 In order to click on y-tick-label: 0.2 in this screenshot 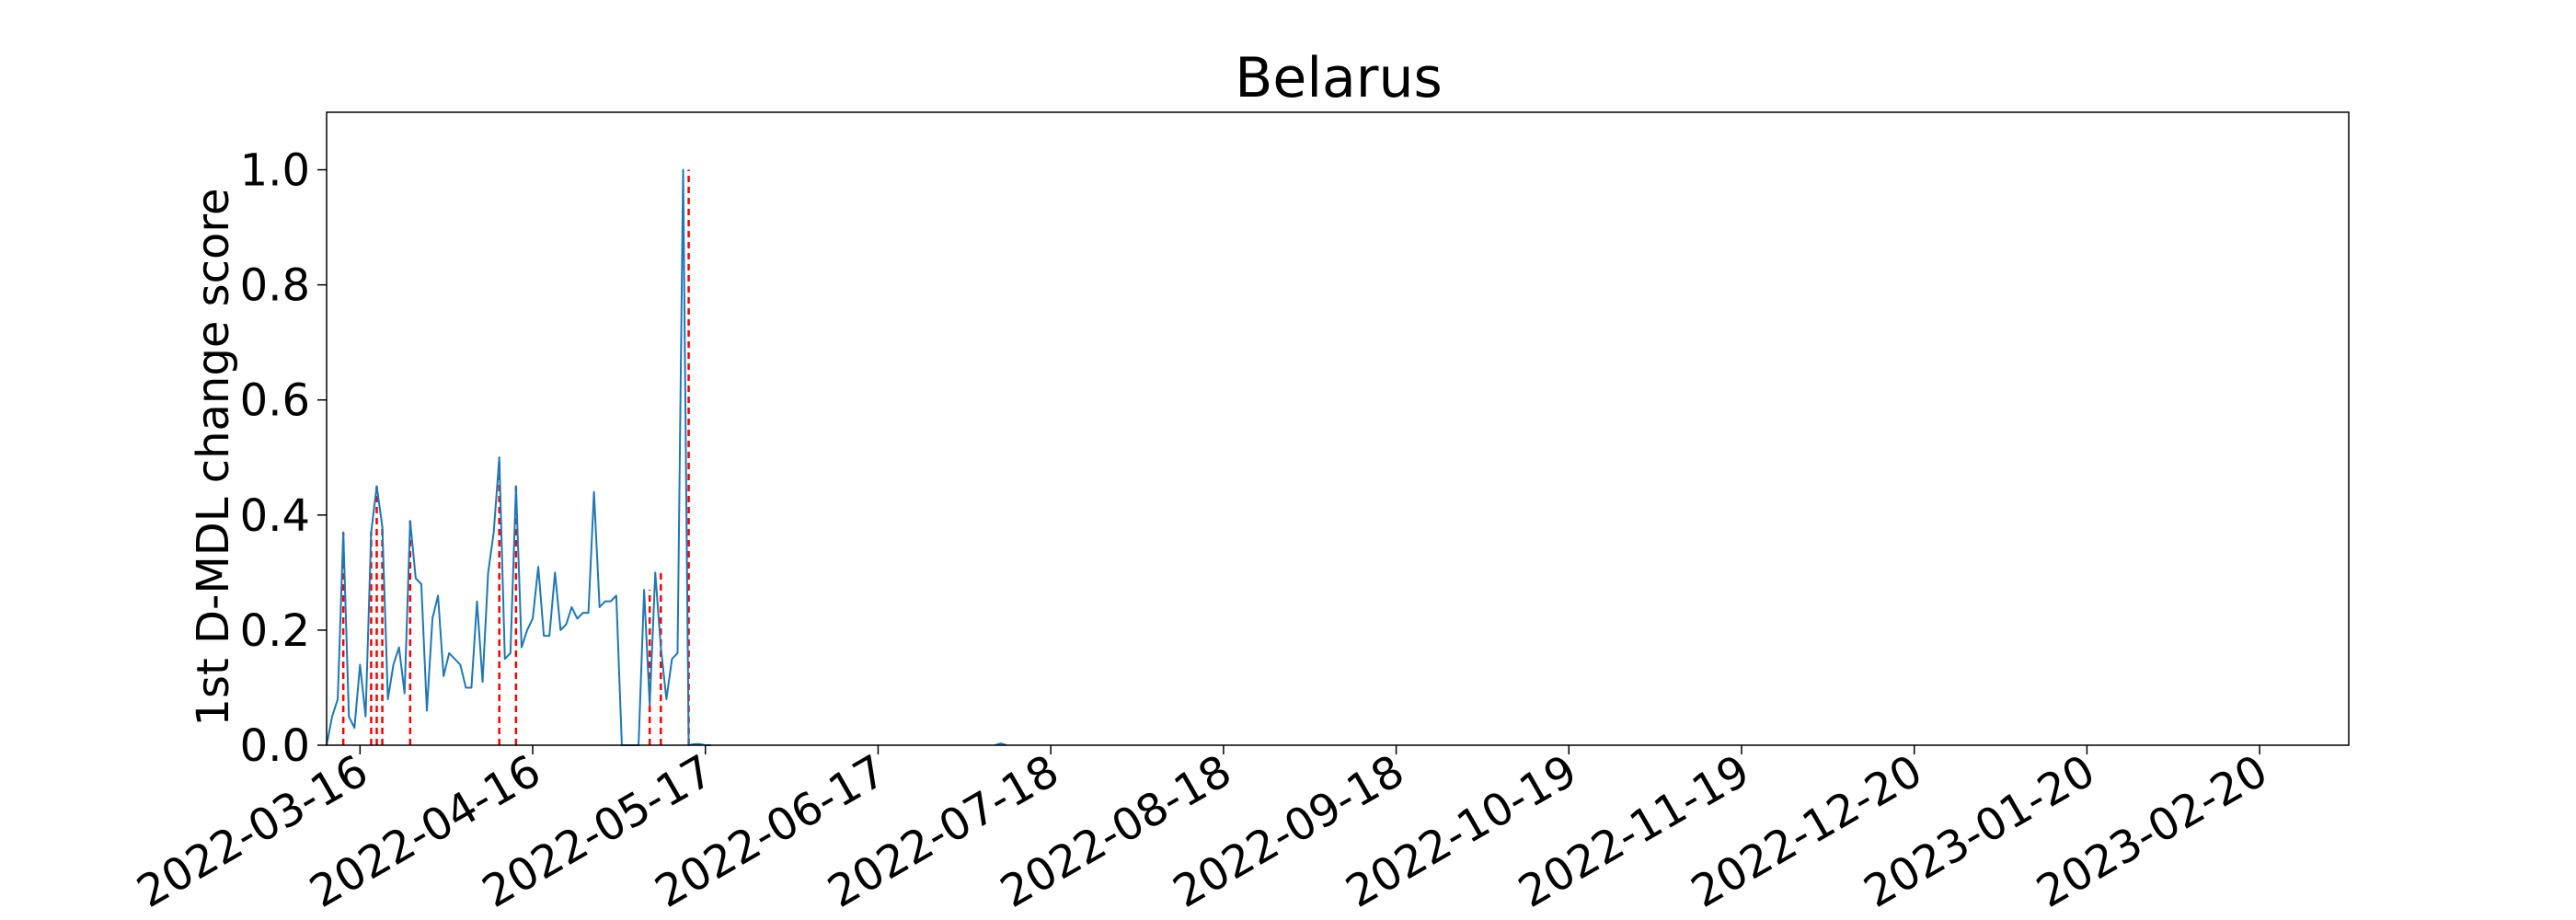, I will do `click(275, 631)`.